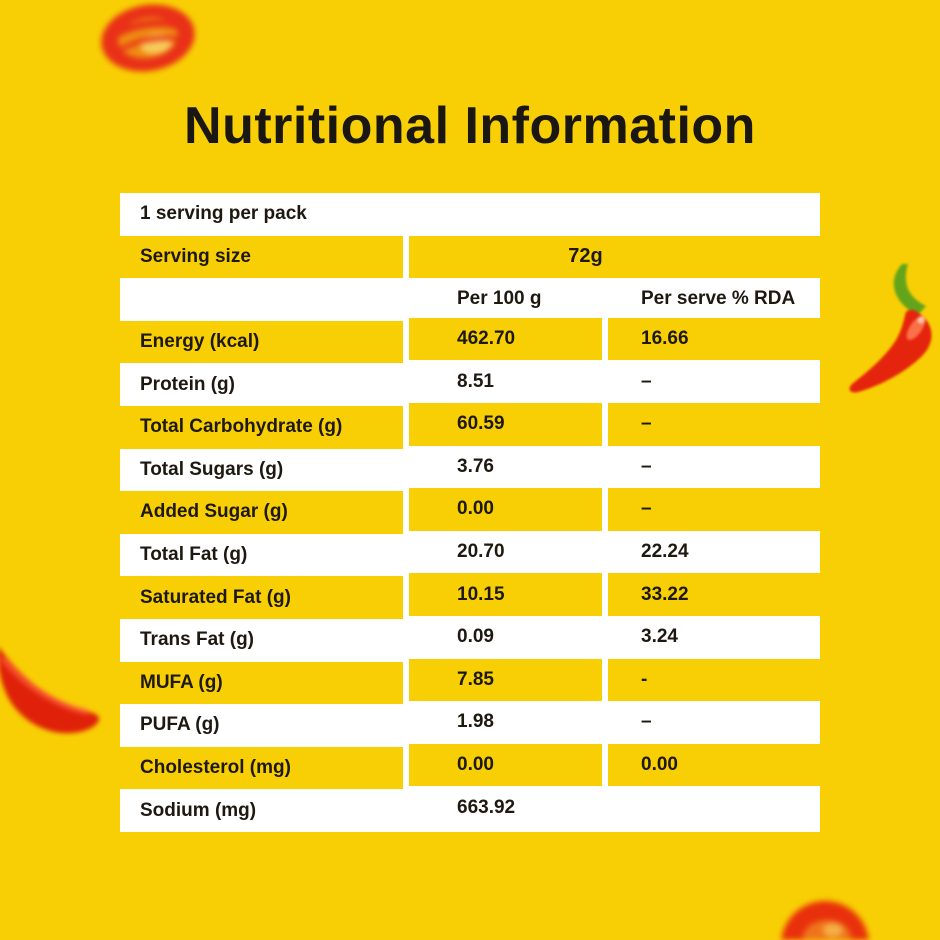  Describe the element at coordinates (665, 552) in the screenshot. I see `per-serve-rda-value: 22.24` at that location.